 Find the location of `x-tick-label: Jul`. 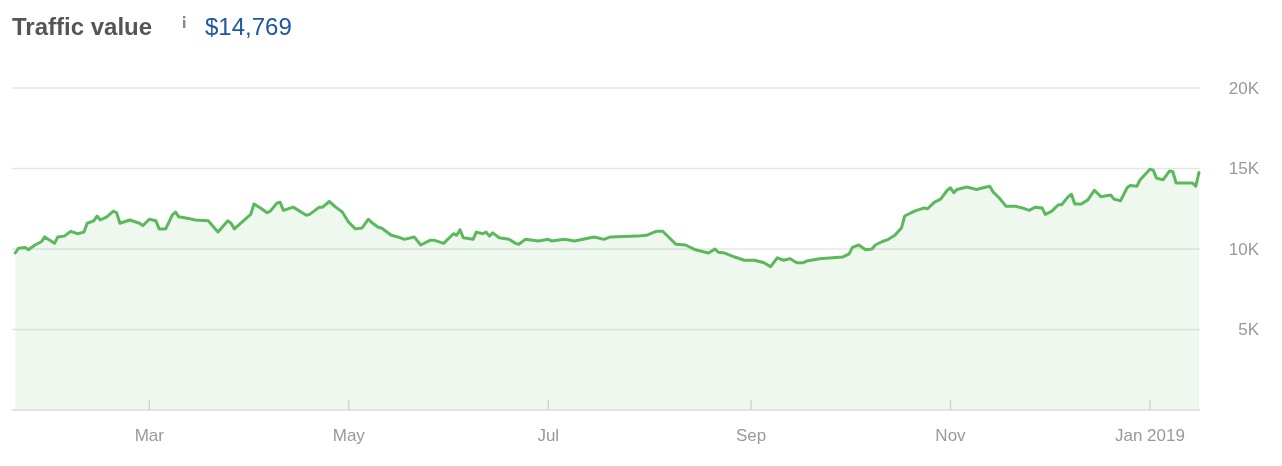

x-tick-label: Jul is located at coordinates (548, 435).